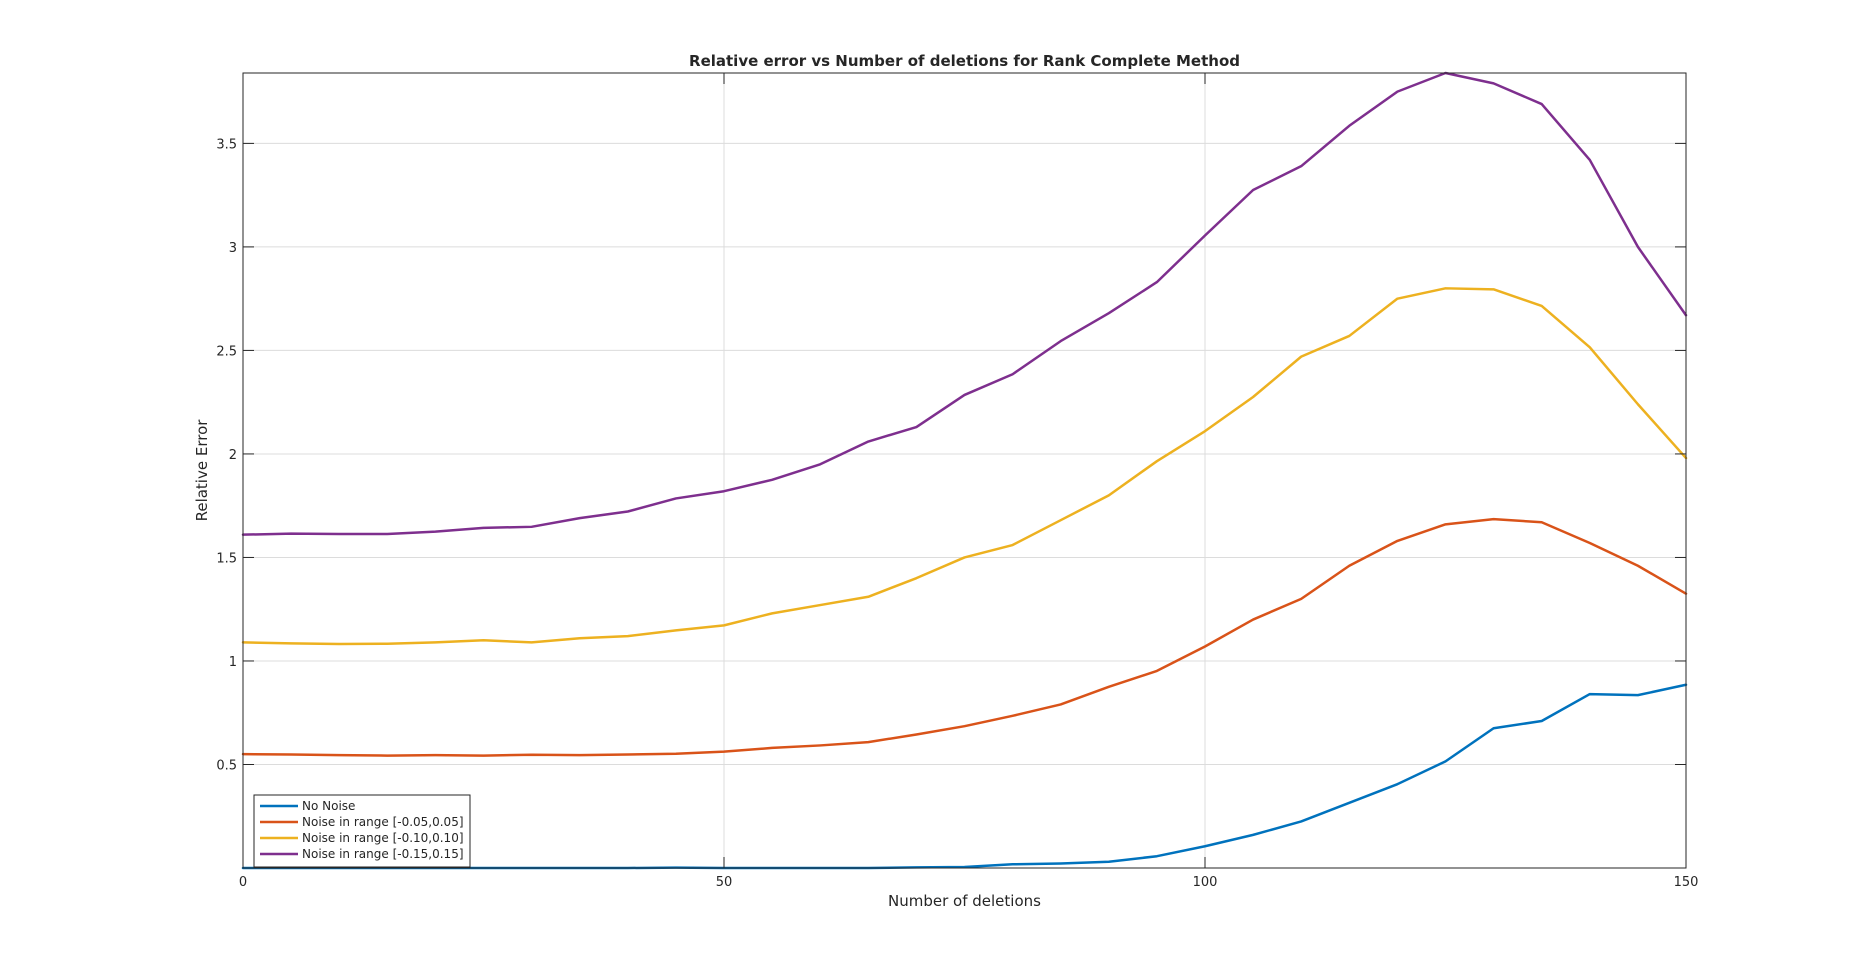 The width and height of the screenshot is (1853, 970). I want to click on y-tick-label: 3.5, so click(226, 144).